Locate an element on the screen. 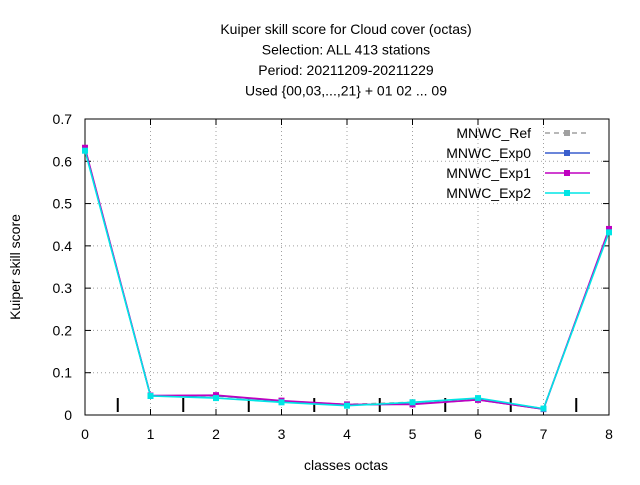 This screenshot has height=485, width=640. legend-label: MNWC_Exp0 is located at coordinates (488, 153).